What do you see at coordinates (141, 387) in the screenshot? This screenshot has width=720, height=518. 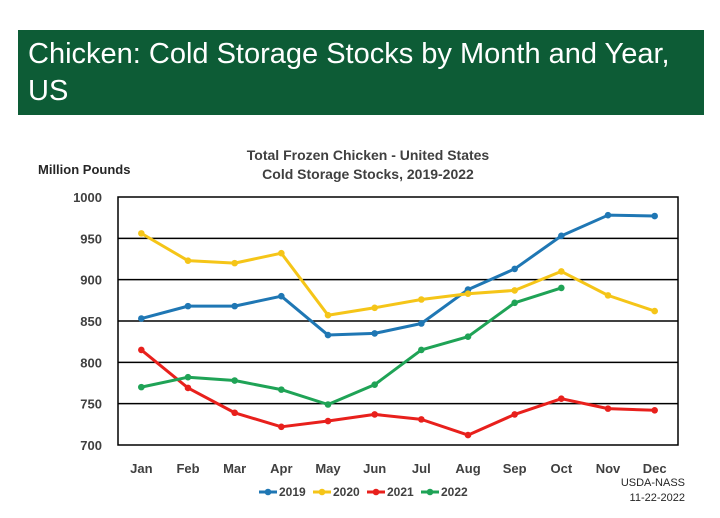 I see `data-point-2022-jan` at bounding box center [141, 387].